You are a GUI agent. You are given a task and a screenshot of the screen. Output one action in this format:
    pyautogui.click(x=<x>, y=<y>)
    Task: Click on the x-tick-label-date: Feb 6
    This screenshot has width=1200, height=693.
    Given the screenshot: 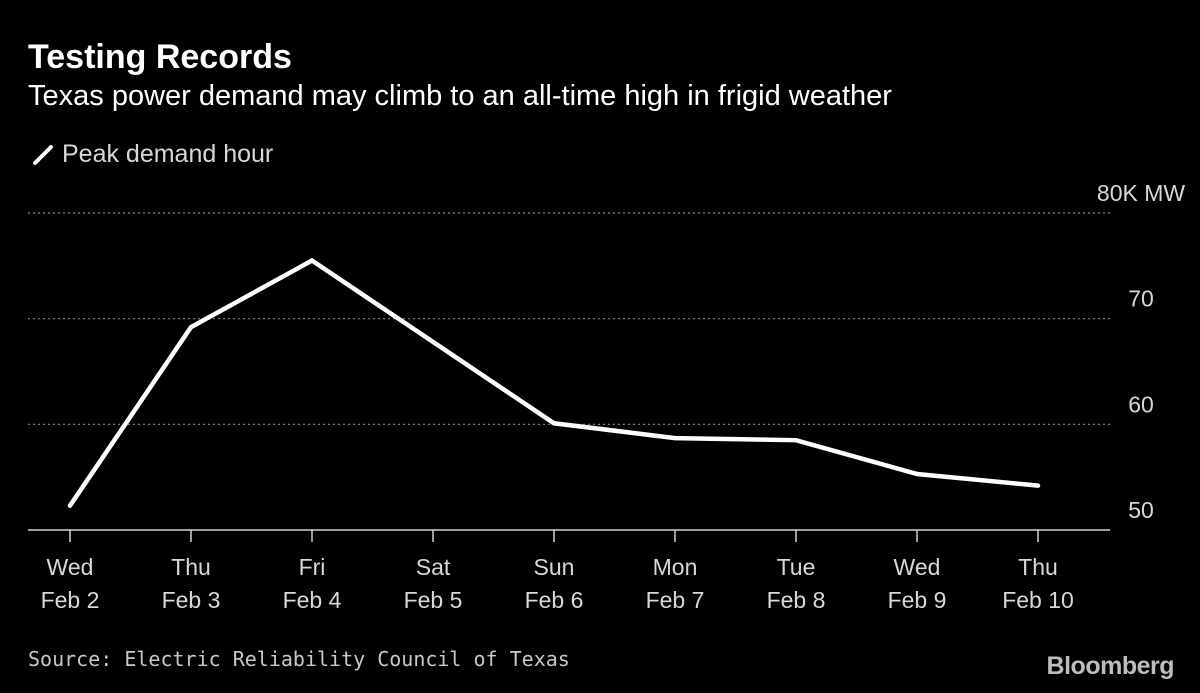 What is the action you would take?
    pyautogui.click(x=554, y=600)
    